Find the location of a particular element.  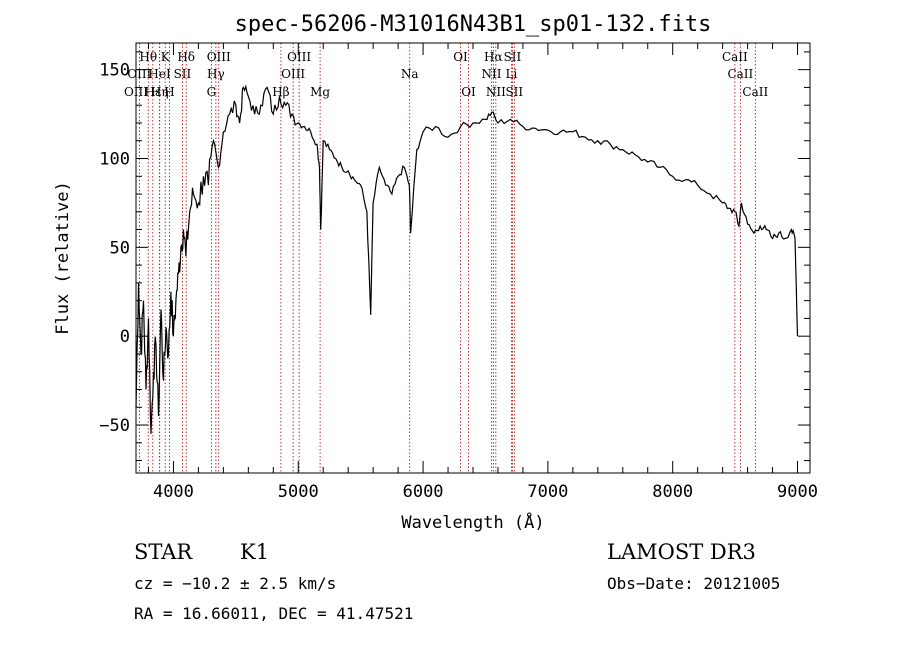

x-tick-label: 5000 is located at coordinates (298, 492).